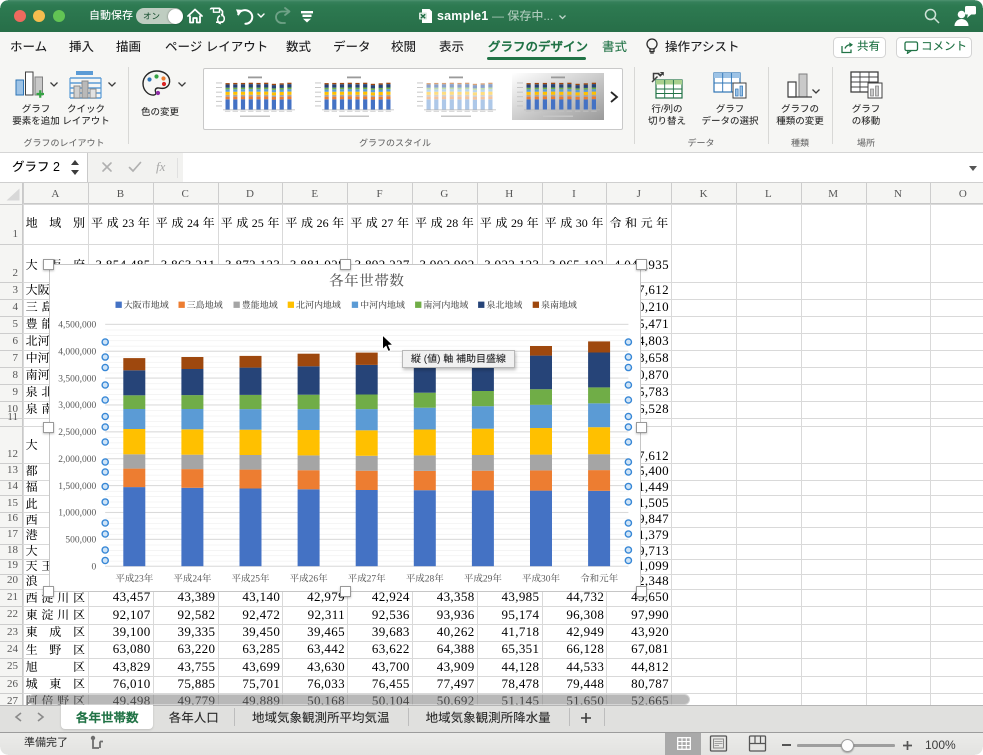  What do you see at coordinates (77, 460) in the screenshot?
I see `svg-text: 2,000,000` at bounding box center [77, 460].